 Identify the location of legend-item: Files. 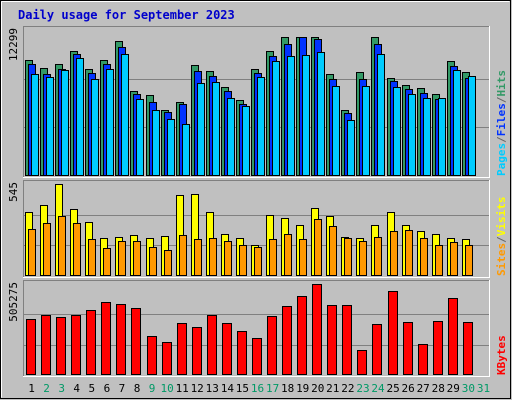
(501, 119).